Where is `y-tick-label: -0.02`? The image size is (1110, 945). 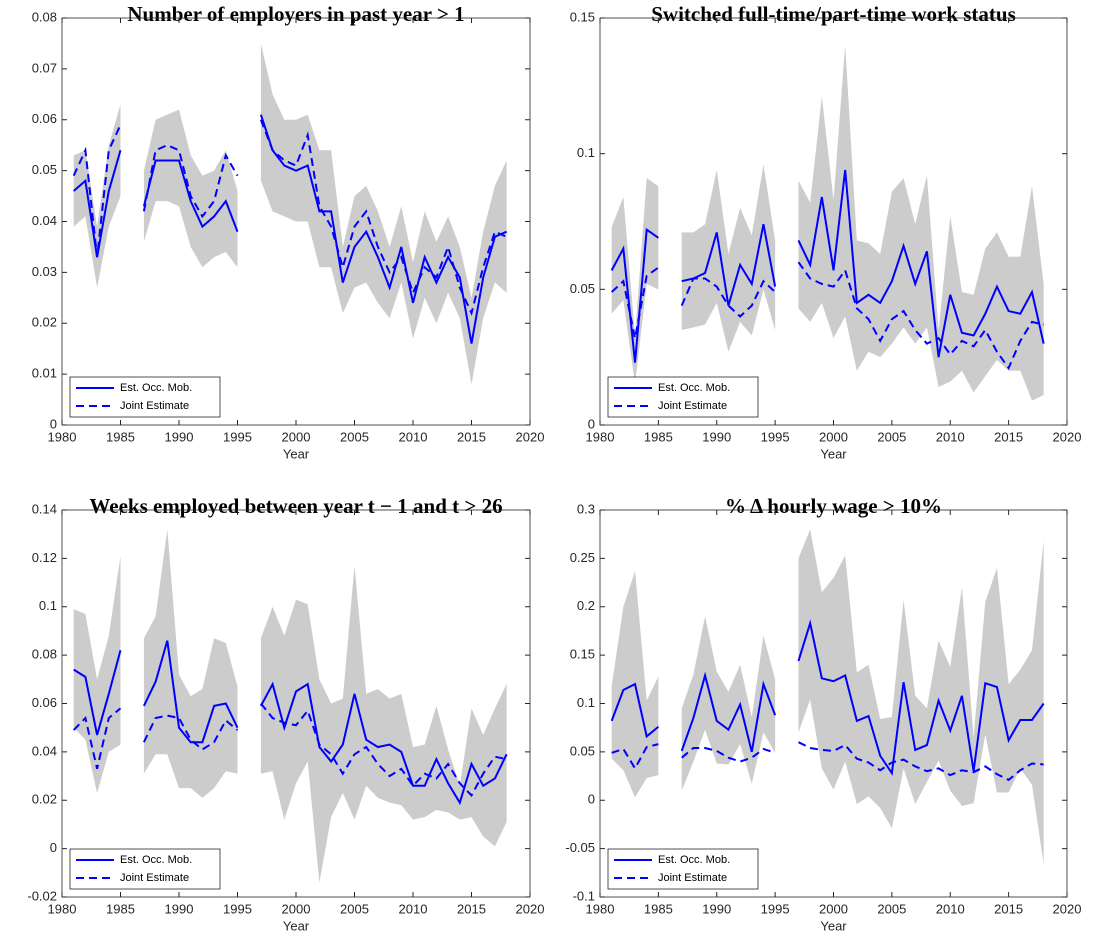
y-tick-label: -0.02 is located at coordinates (42, 895).